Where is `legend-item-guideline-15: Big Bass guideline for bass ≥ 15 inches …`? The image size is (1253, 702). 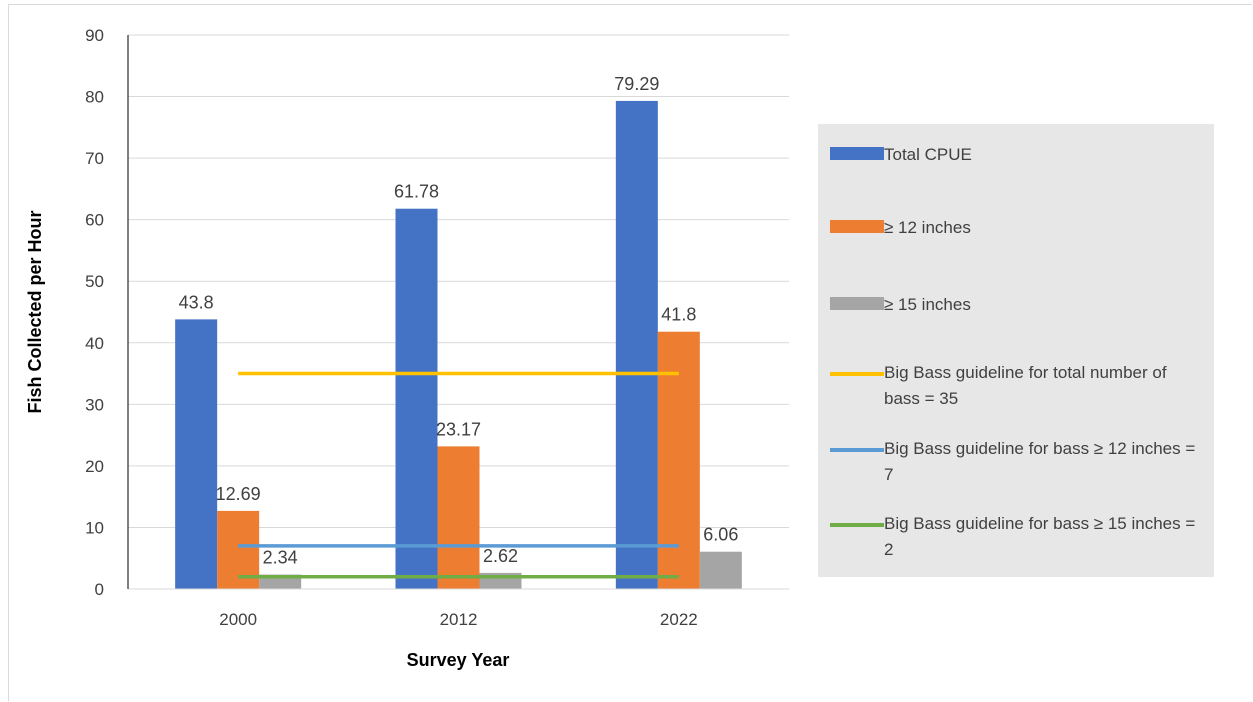 legend-item-guideline-15: Big Bass guideline for bass ≥ 15 inches … is located at coordinates (1010, 537).